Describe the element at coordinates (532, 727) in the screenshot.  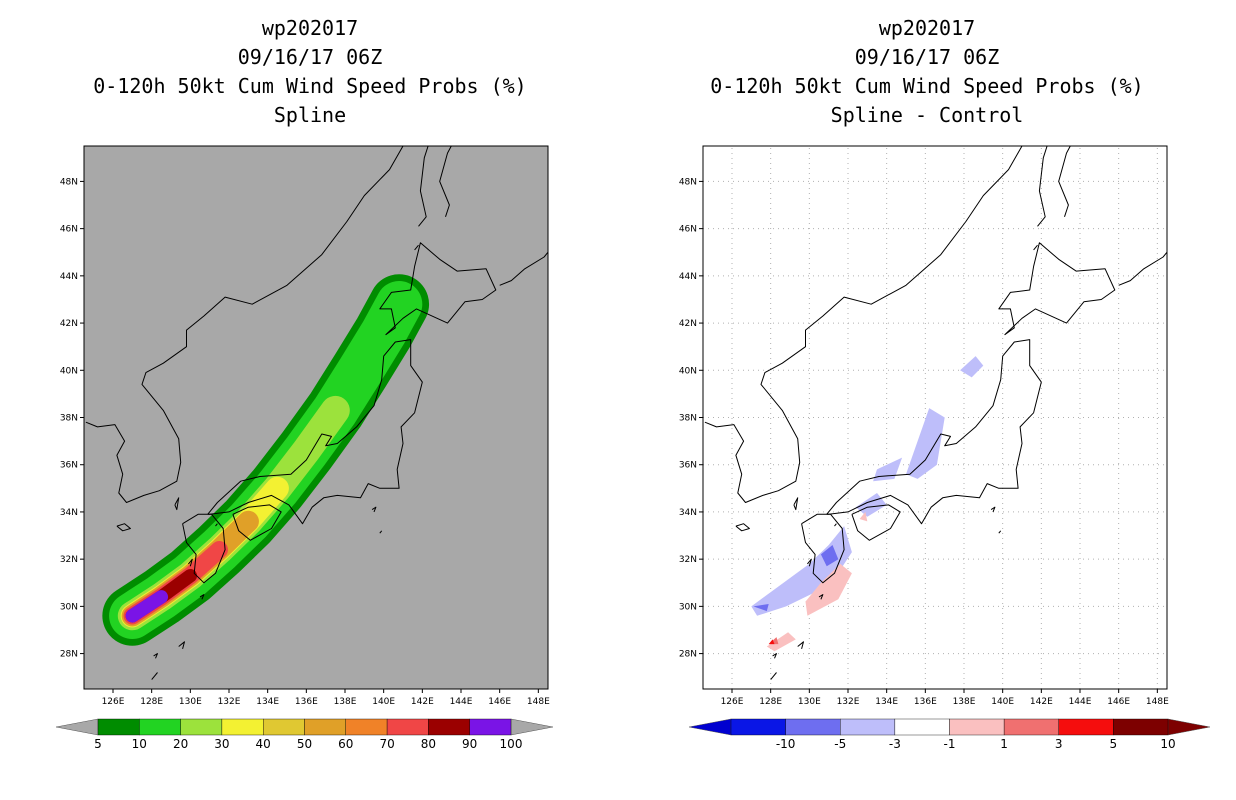
I see `colorbar-arrow-high` at that location.